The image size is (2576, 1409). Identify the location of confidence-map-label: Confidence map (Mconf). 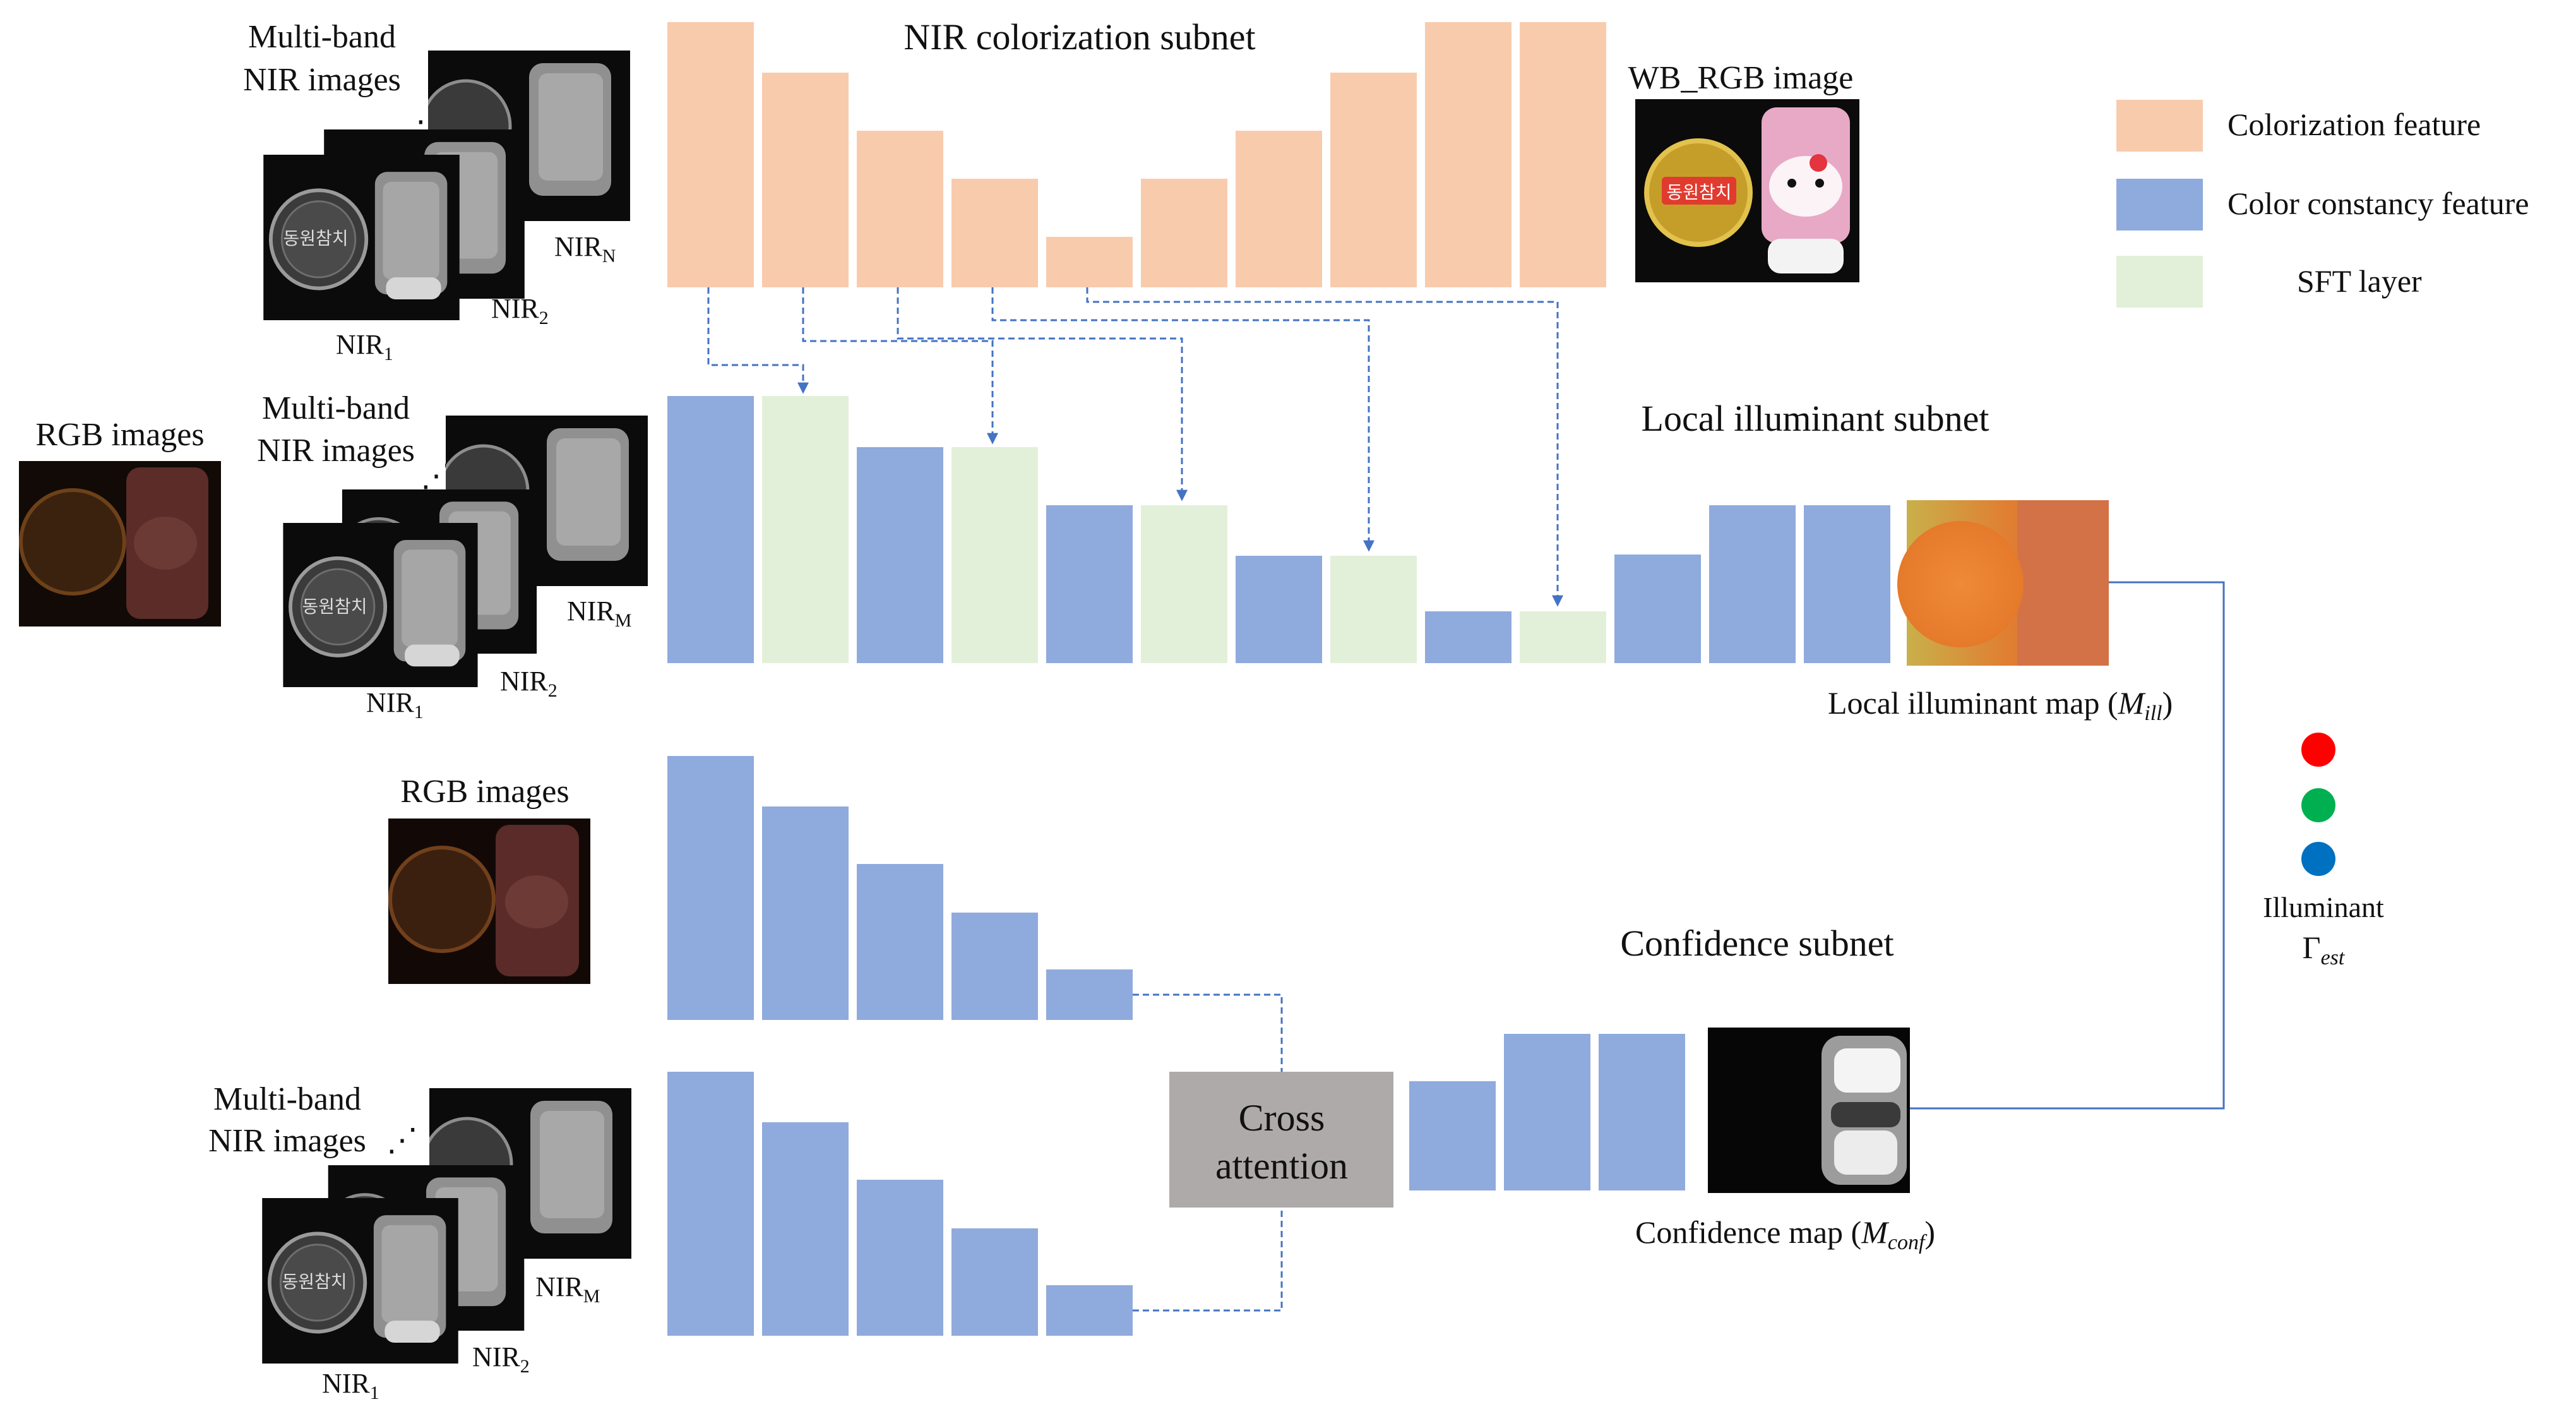
(1785, 1234).